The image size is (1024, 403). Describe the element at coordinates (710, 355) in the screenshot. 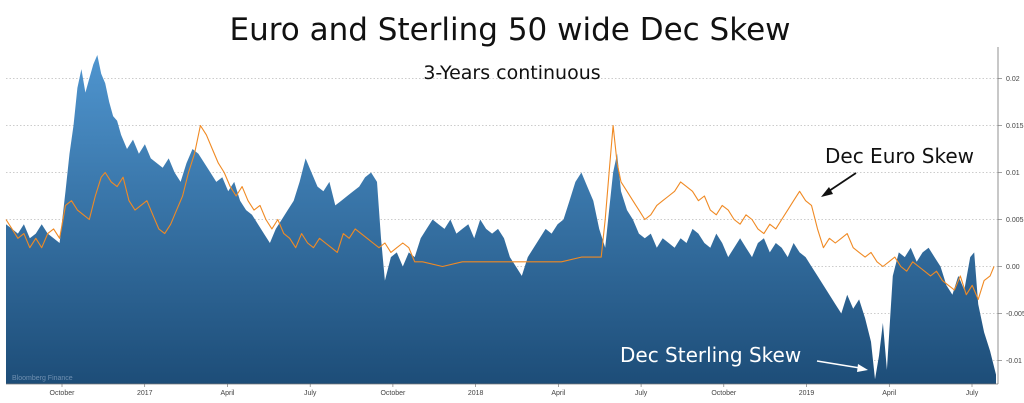

I see `annotation-sterling: Dec Sterling Skew` at that location.